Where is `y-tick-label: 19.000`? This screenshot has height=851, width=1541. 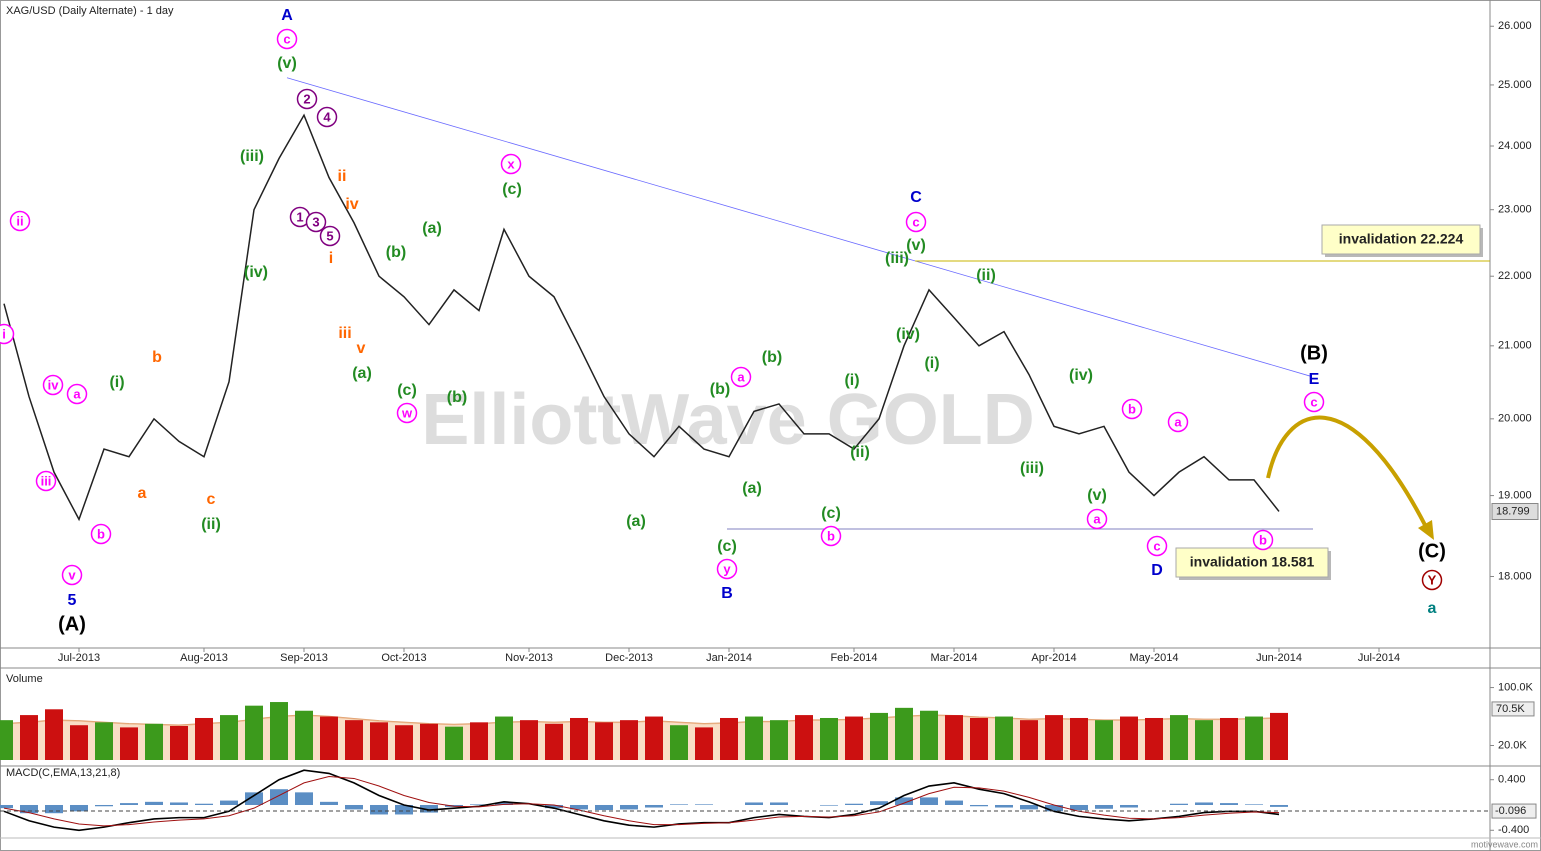
y-tick-label: 19.000 is located at coordinates (1515, 495).